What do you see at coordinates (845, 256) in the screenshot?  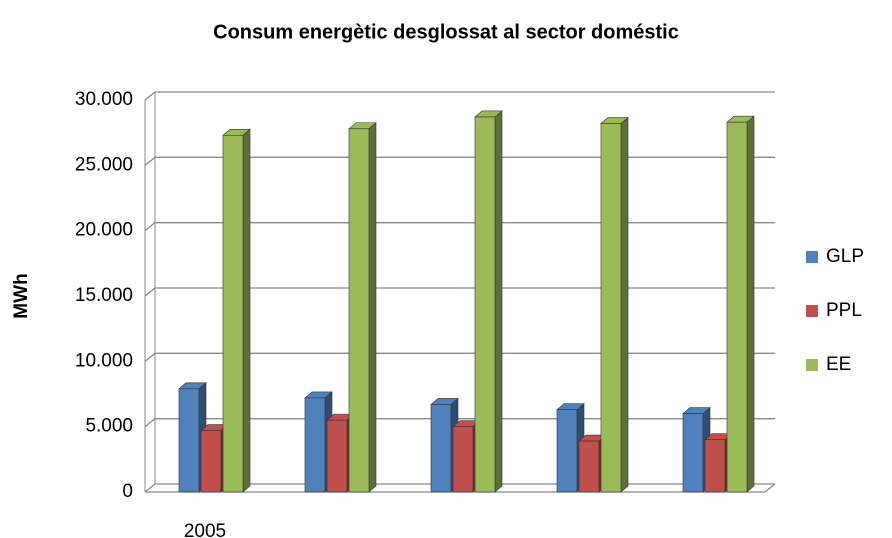 I see `legend-label: GLP` at bounding box center [845, 256].